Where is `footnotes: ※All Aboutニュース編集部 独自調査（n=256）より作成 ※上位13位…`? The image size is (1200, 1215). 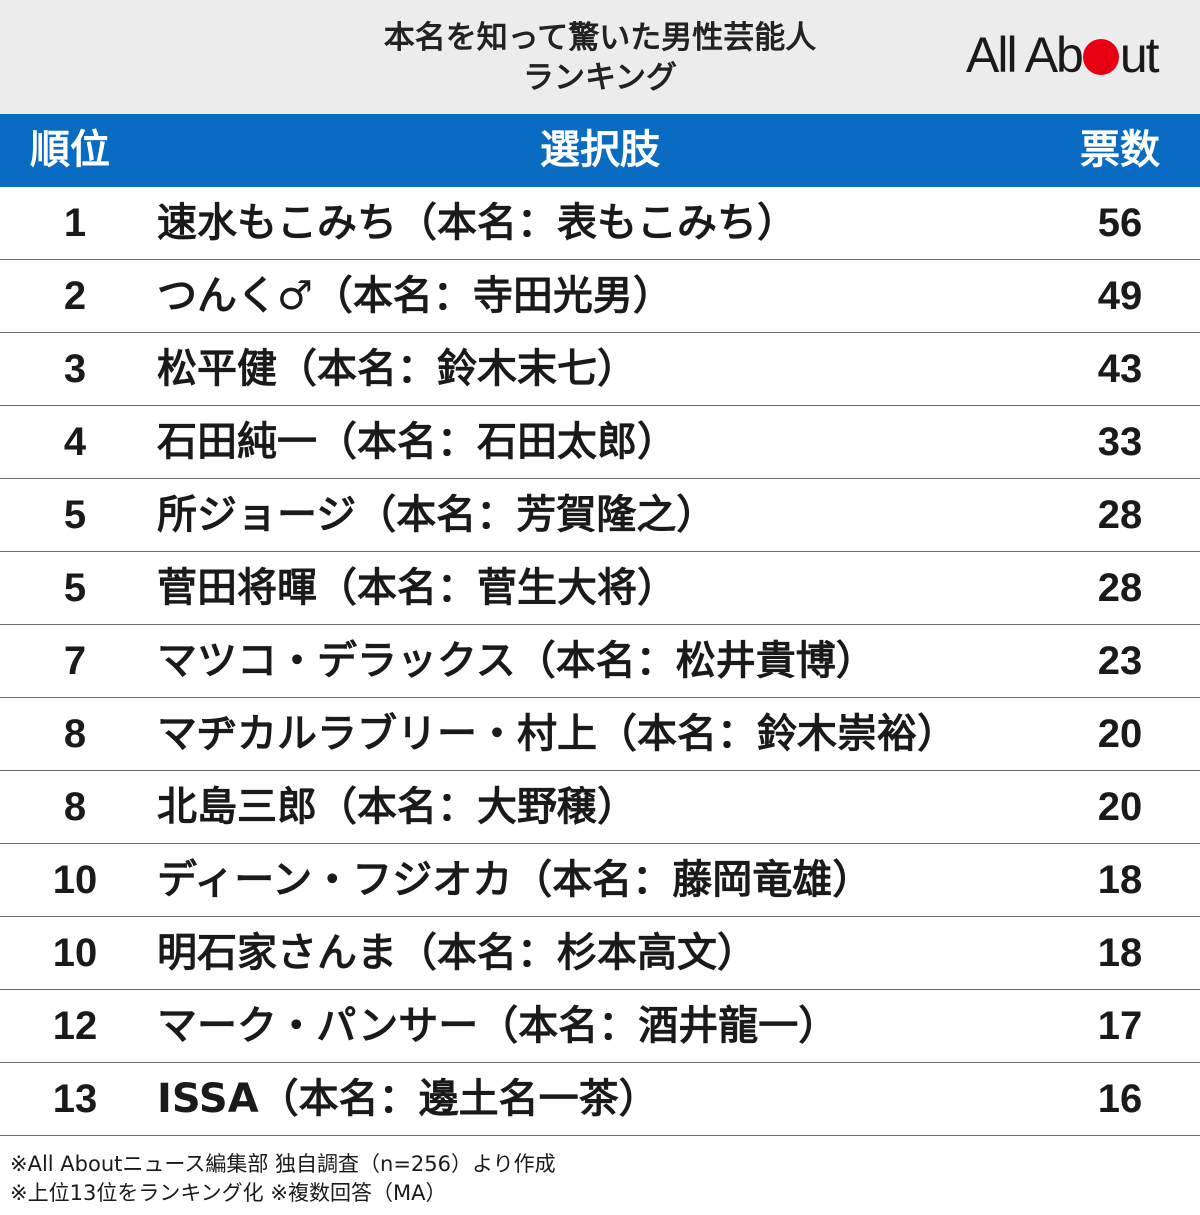 footnotes: ※All Aboutニュース編集部 独自調査（n=256）より作成 ※上位13位… is located at coordinates (283, 1179).